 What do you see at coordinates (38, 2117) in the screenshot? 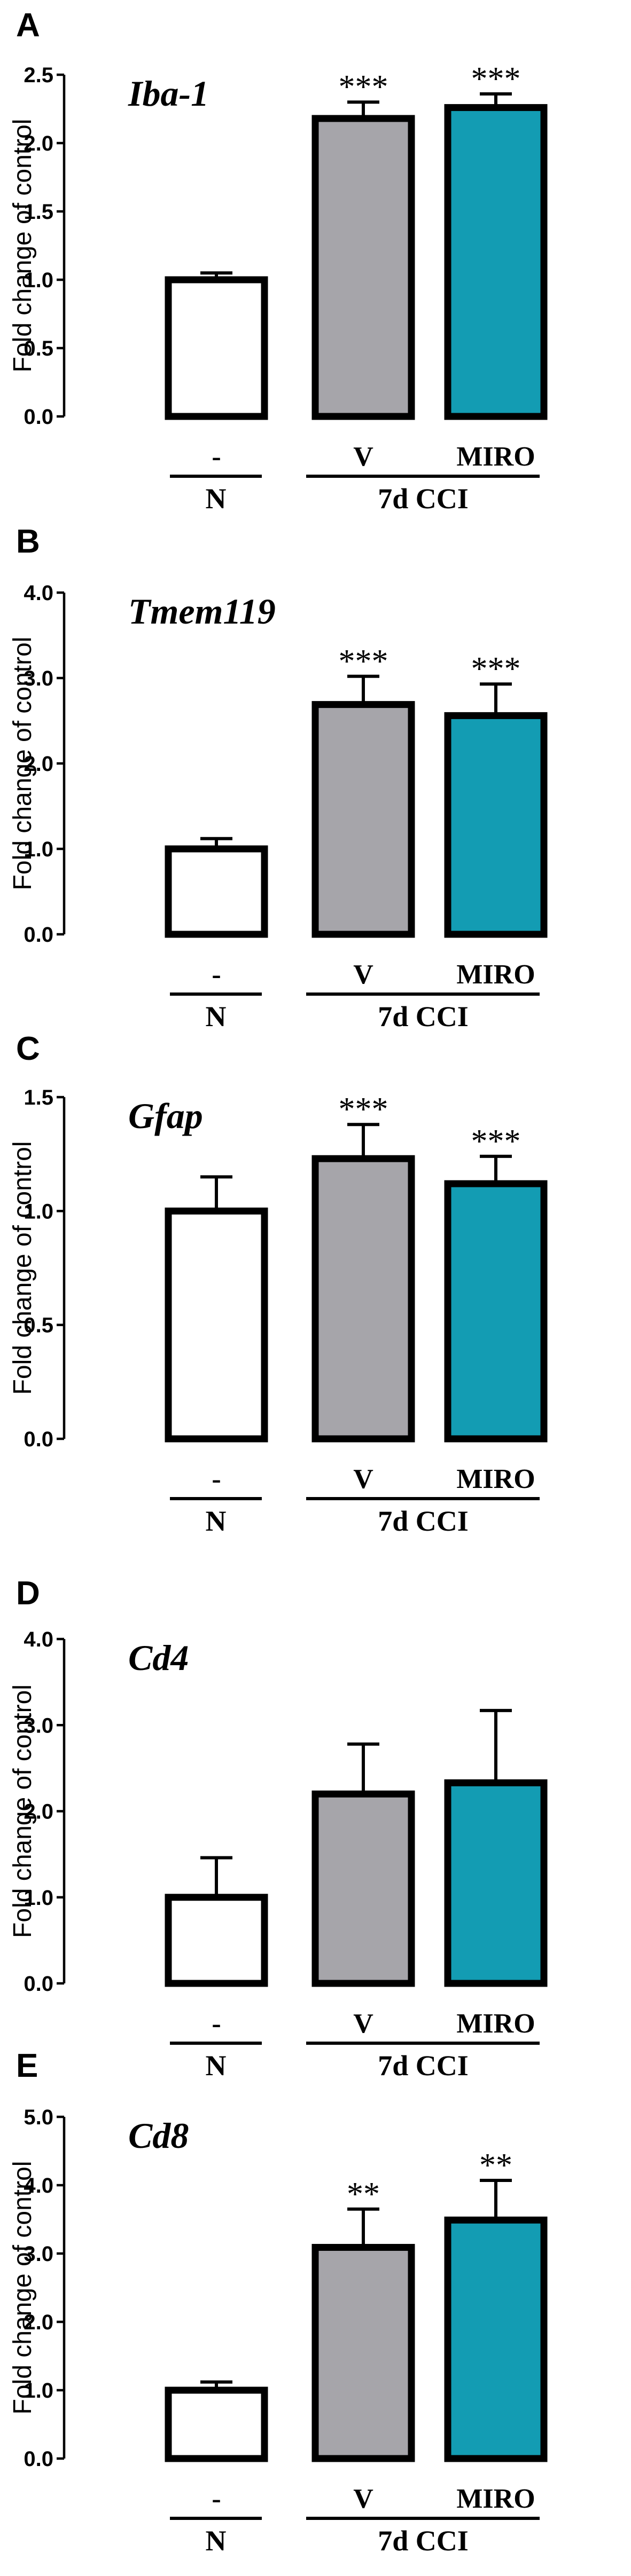
I see `y-tick-label: 5.0` at bounding box center [38, 2117].